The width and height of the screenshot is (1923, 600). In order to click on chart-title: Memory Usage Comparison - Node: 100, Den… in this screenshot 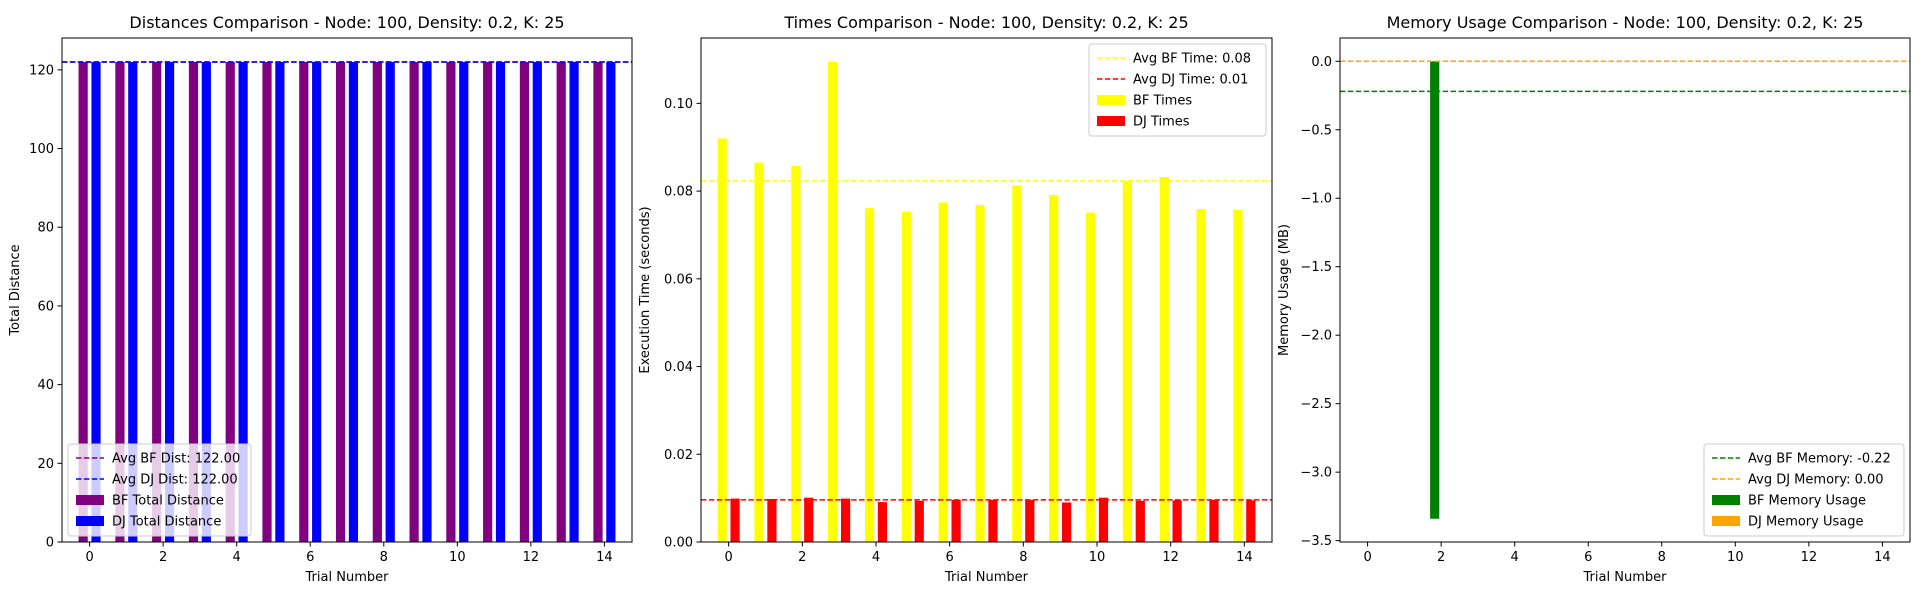, I will do `click(1625, 22)`.